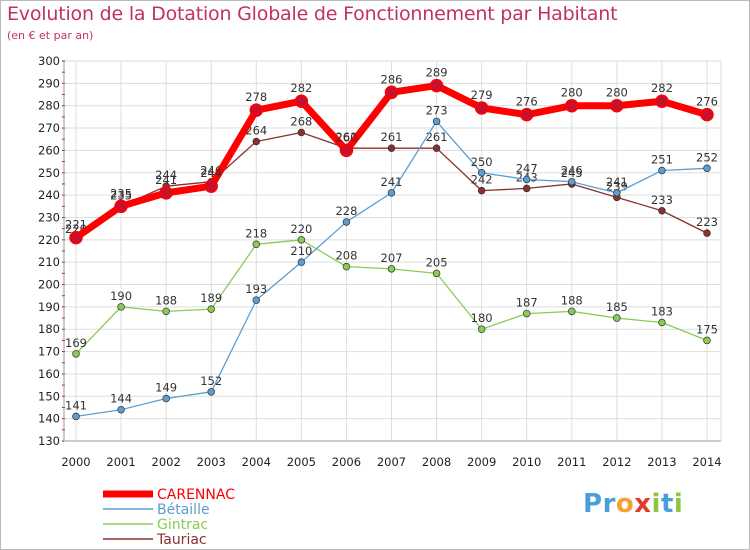 This screenshot has width=750, height=550. What do you see at coordinates (667, 504) in the screenshot?
I see `logo-letter: t` at bounding box center [667, 504].